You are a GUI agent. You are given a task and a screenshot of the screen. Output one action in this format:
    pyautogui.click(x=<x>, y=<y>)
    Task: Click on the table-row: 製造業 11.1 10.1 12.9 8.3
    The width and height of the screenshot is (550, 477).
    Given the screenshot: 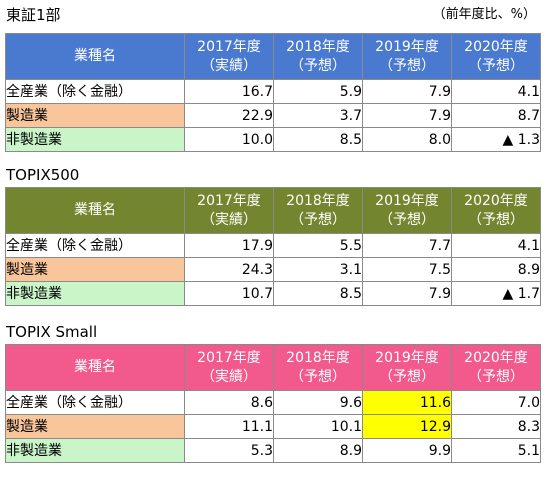 What is the action you would take?
    pyautogui.click(x=273, y=426)
    